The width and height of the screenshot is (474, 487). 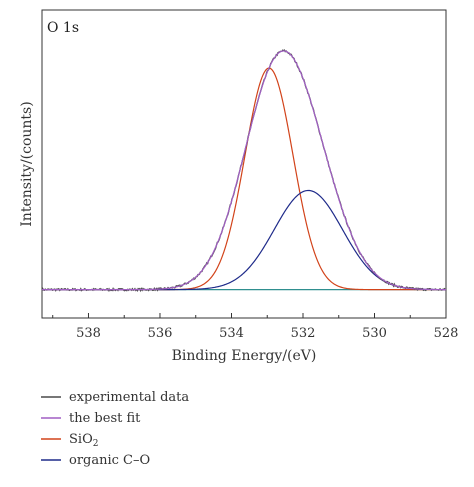 What do you see at coordinates (105, 418) in the screenshot?
I see `legend-label: the best fit` at bounding box center [105, 418].